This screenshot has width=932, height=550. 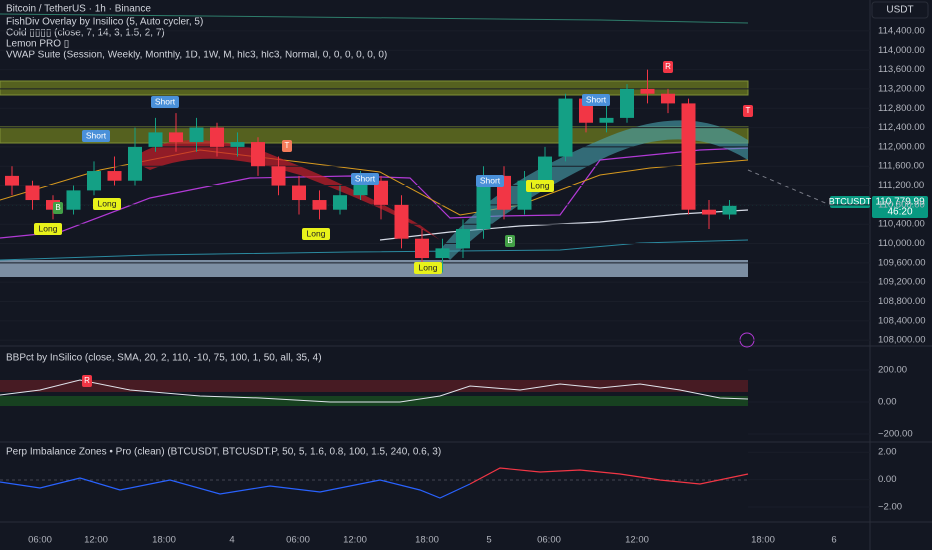 I want to click on y-tick-label: 108,400.00, so click(x=902, y=320).